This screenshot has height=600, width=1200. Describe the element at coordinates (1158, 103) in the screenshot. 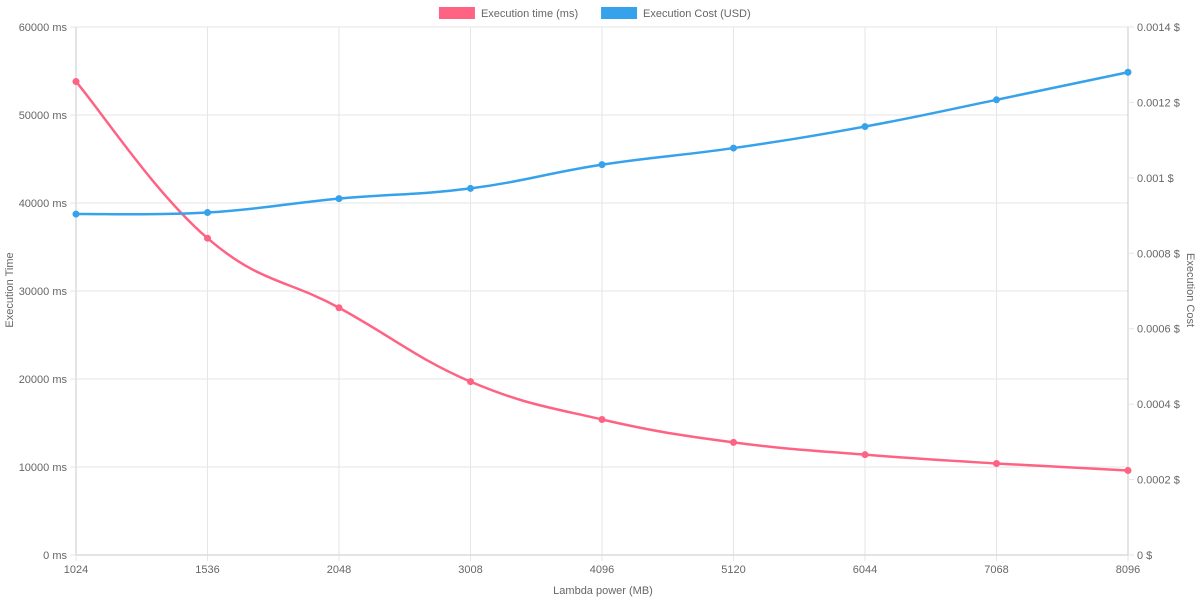

I see `y-right-tick-label: 0.0012 $` at that location.